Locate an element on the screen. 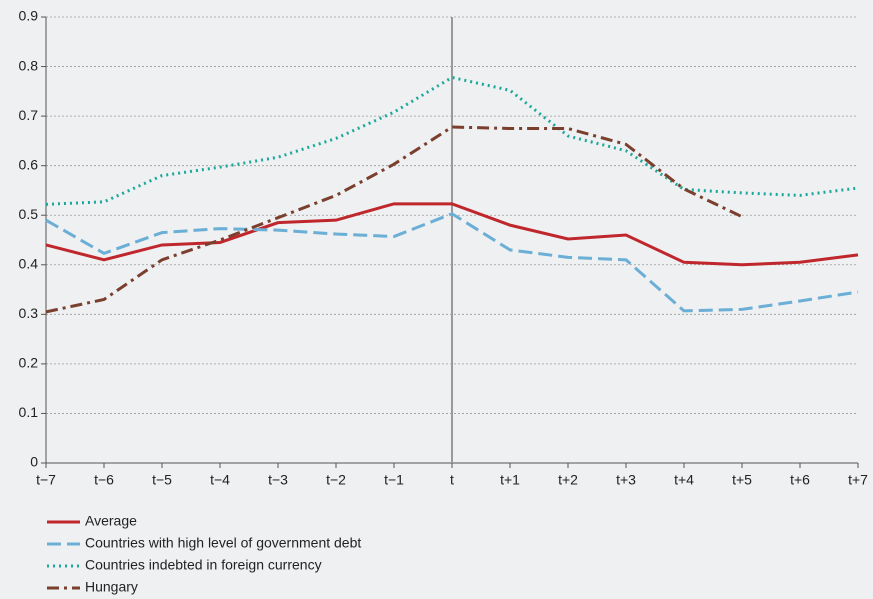  x-tick-label: t−4 is located at coordinates (220, 480).